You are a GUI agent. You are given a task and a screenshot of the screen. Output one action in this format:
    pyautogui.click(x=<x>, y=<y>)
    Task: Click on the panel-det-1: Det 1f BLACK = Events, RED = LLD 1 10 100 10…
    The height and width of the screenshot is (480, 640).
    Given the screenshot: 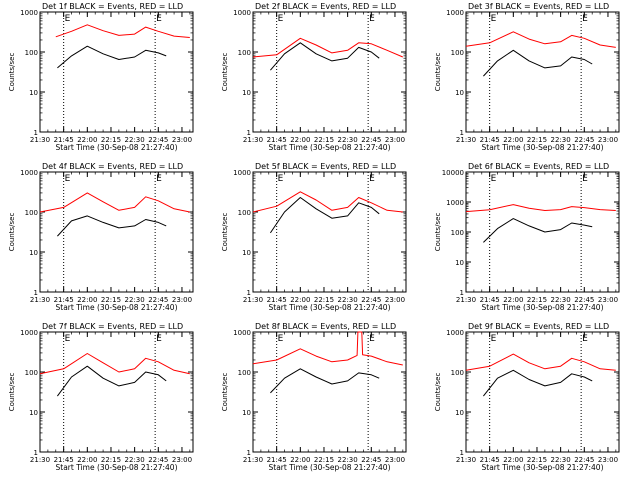 What is the action you would take?
    pyautogui.click(x=101, y=77)
    